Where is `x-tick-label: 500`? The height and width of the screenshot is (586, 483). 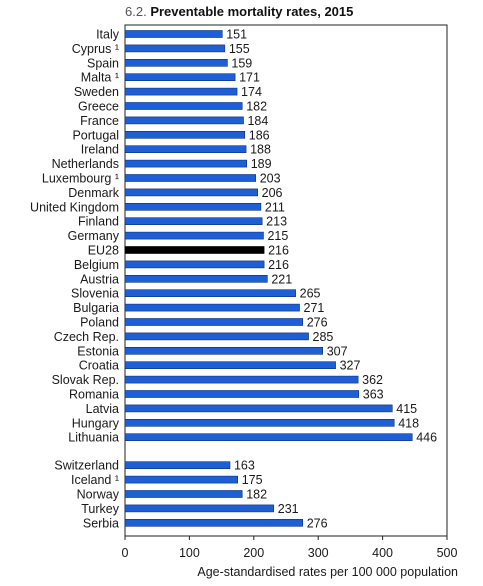 x-tick-label: 500 is located at coordinates (447, 553).